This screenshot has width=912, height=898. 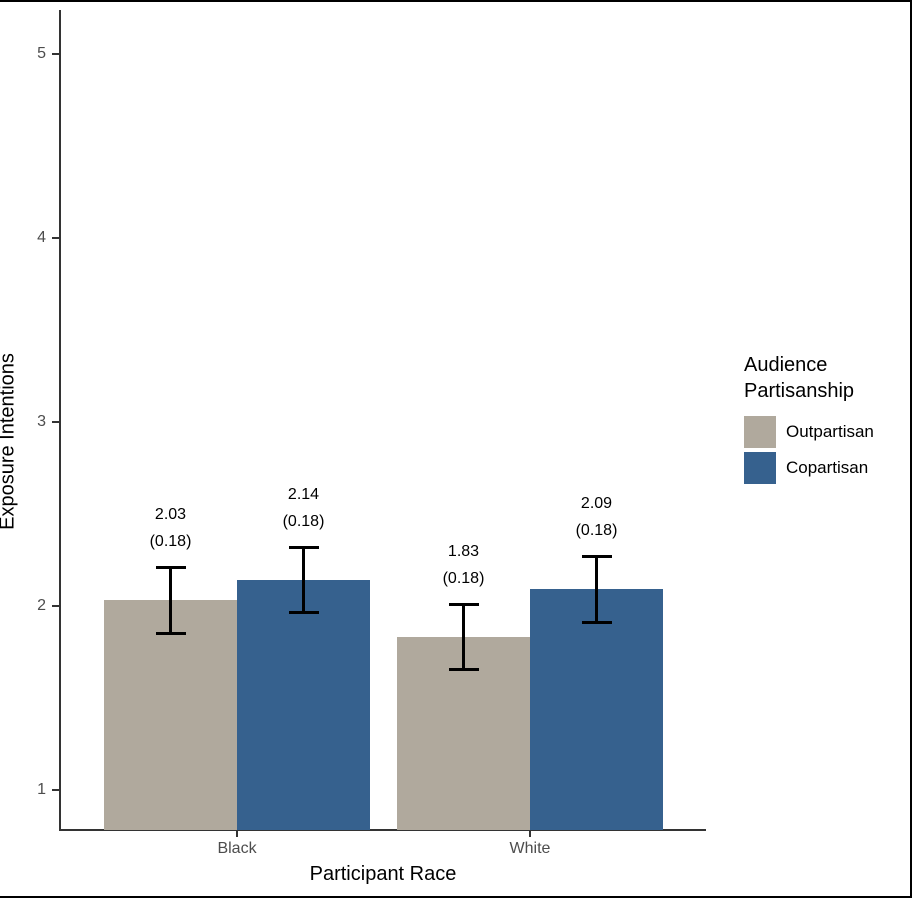 I want to click on error-bar-cap-top-black-copartisan, so click(x=303, y=548).